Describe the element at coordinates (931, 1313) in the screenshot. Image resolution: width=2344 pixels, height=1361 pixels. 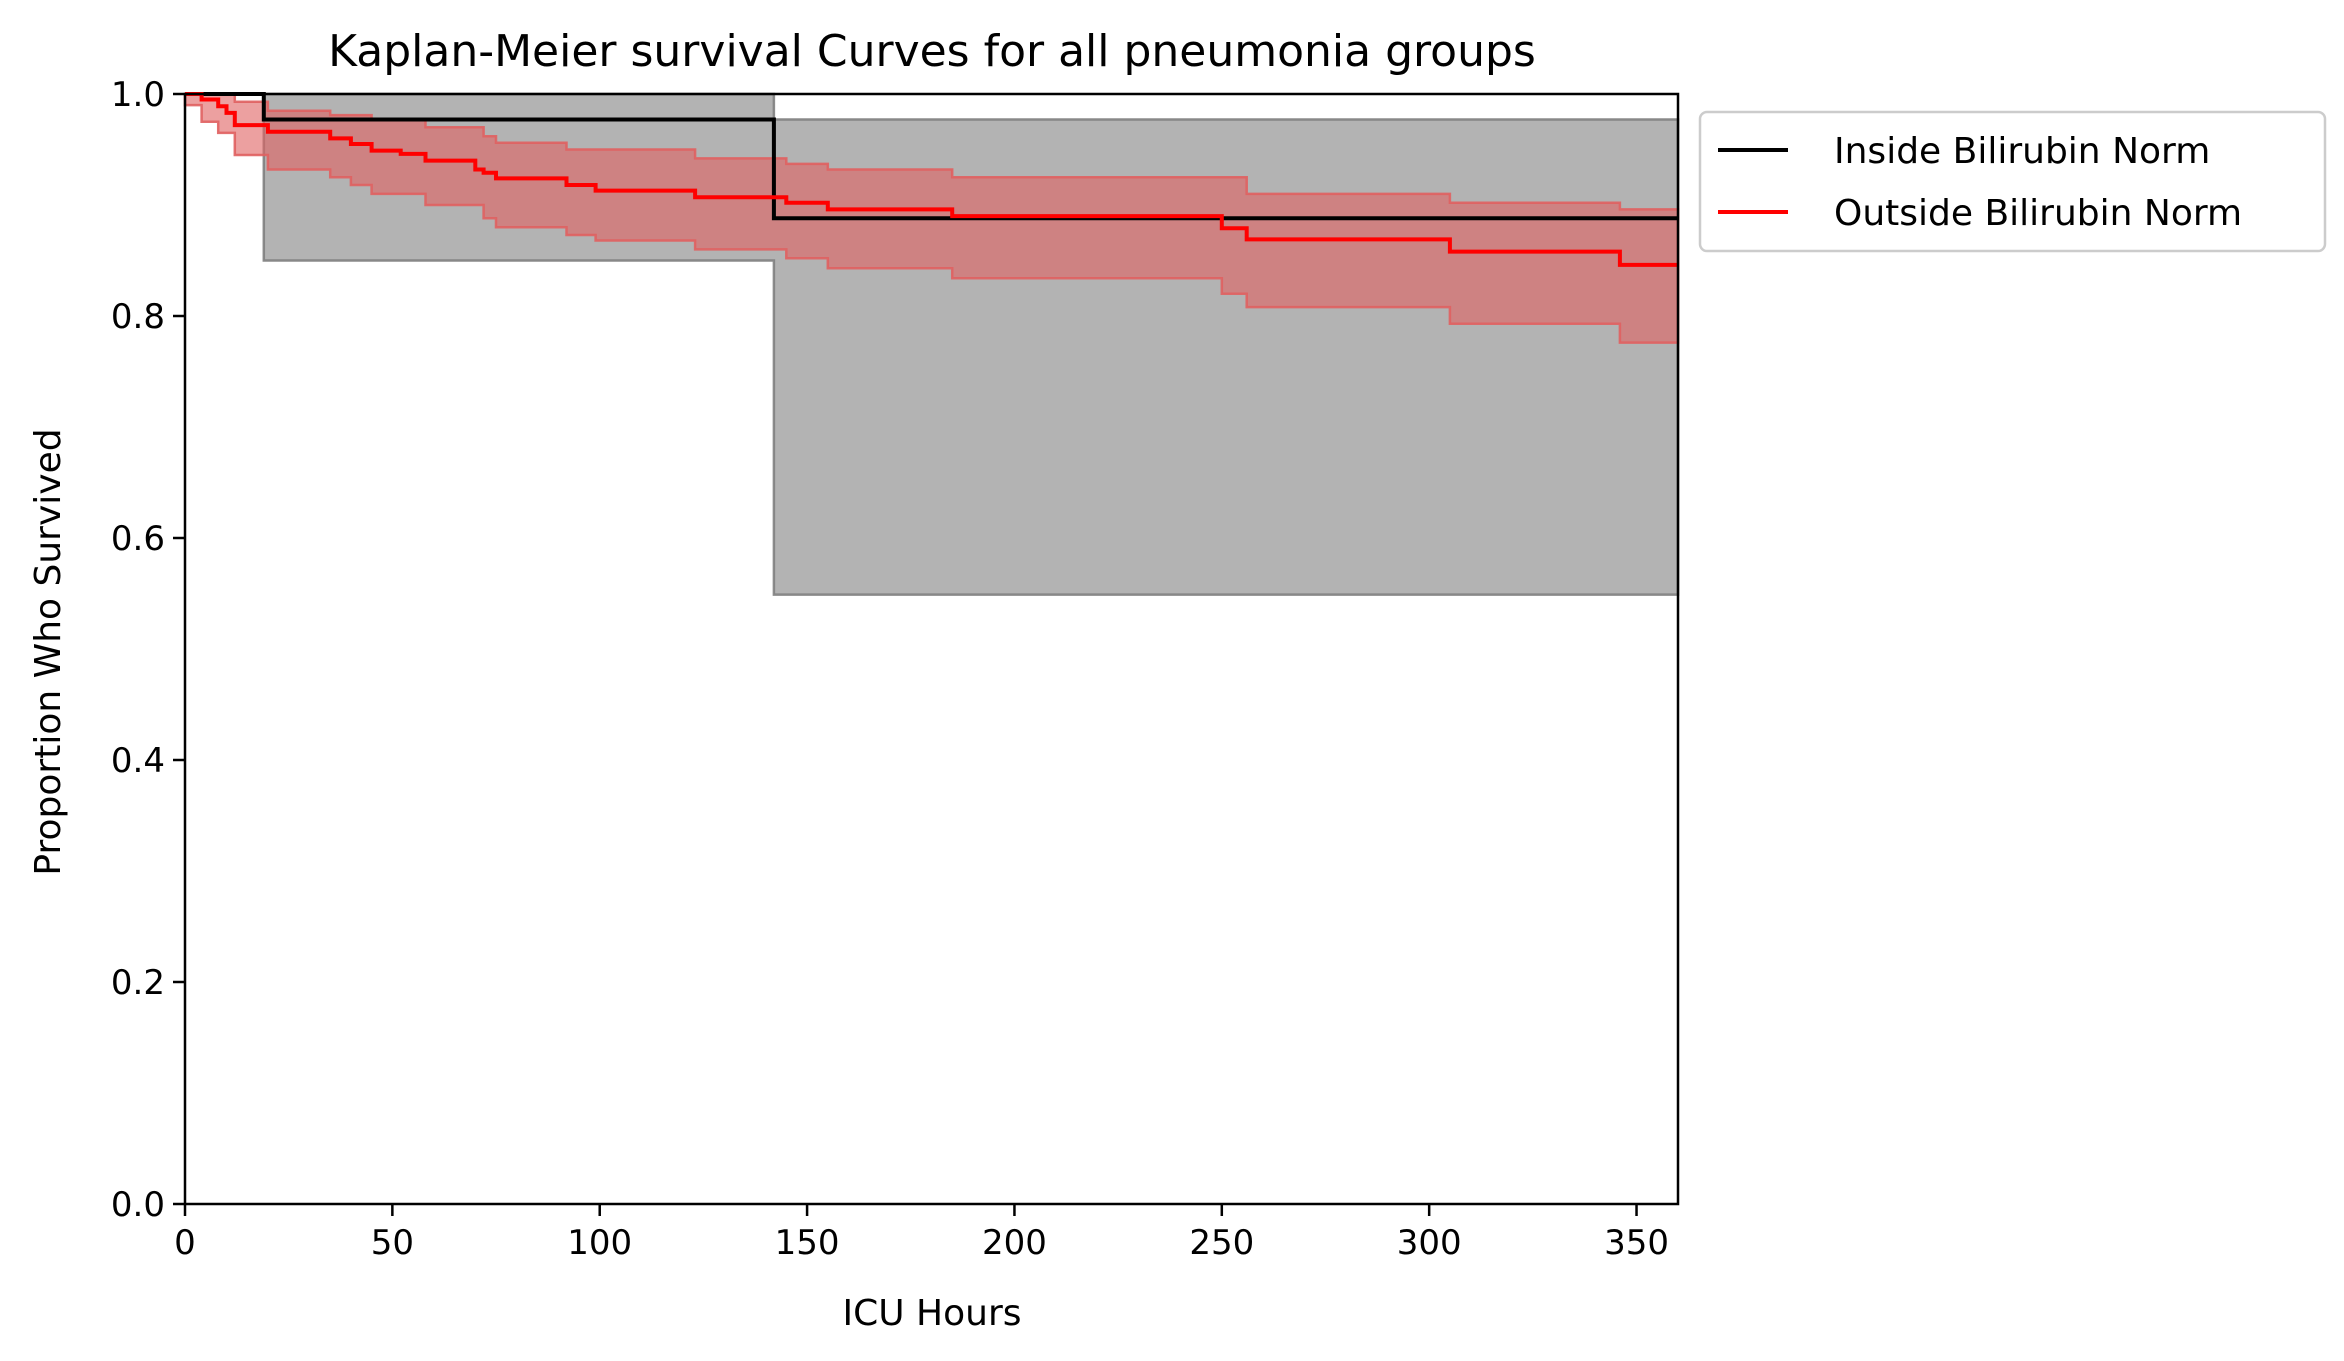
I see `x-axis-label: ICU Hours` at that location.